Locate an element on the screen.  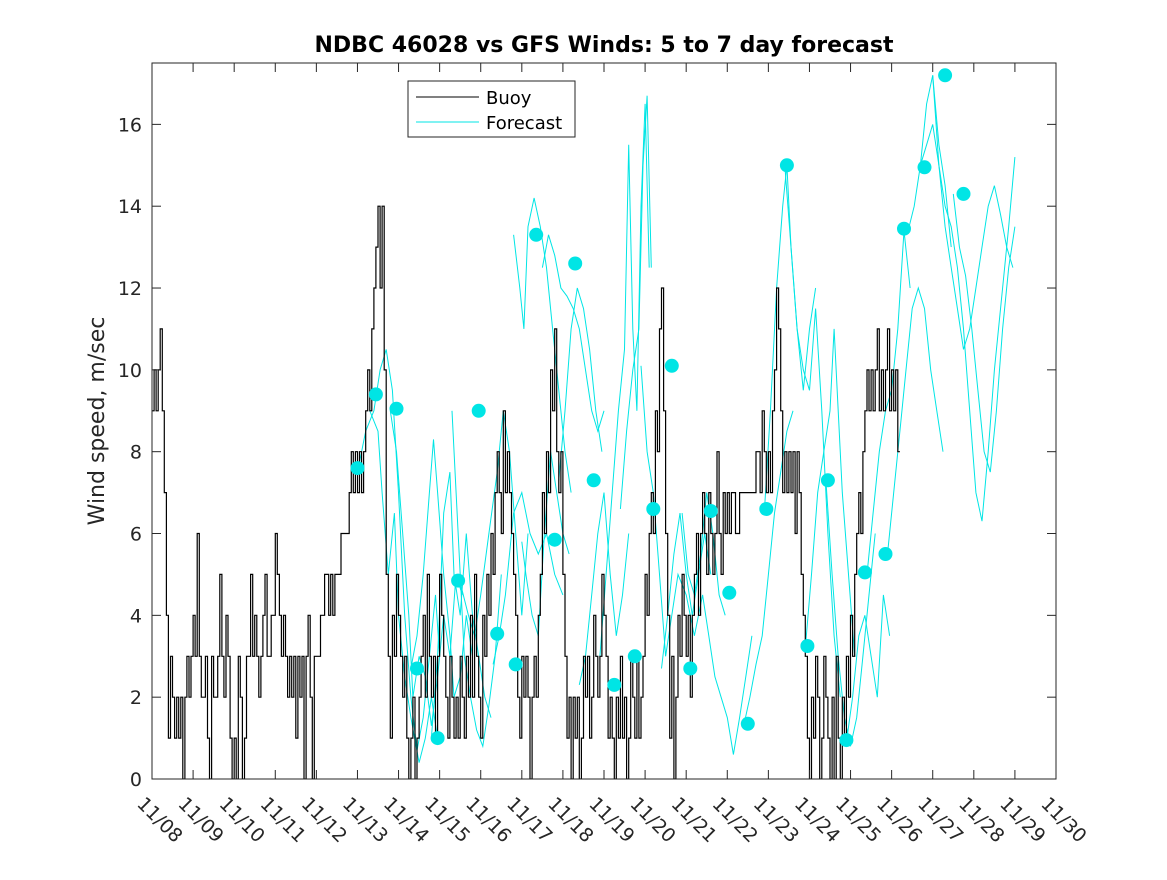
y-tick-label: 6 is located at coordinates (136, 535).